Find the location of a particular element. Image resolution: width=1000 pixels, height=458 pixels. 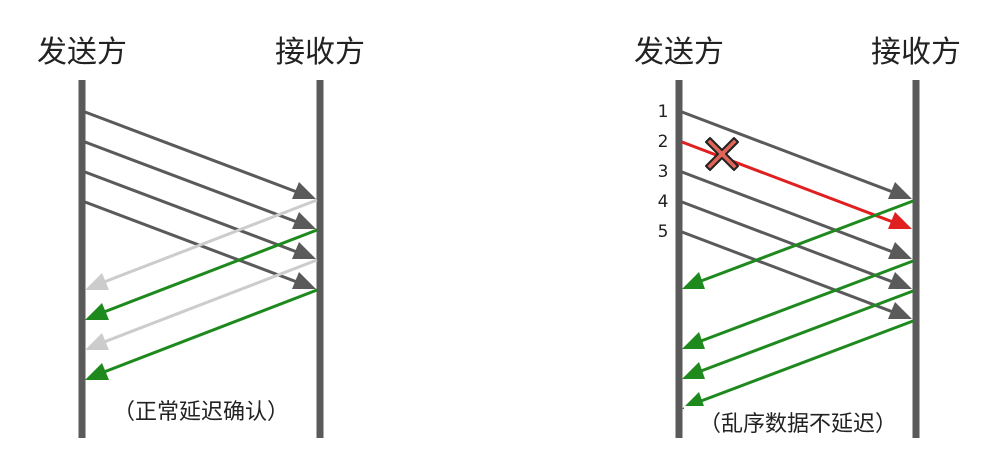

caption-backdrop is located at coordinates (798, 424).